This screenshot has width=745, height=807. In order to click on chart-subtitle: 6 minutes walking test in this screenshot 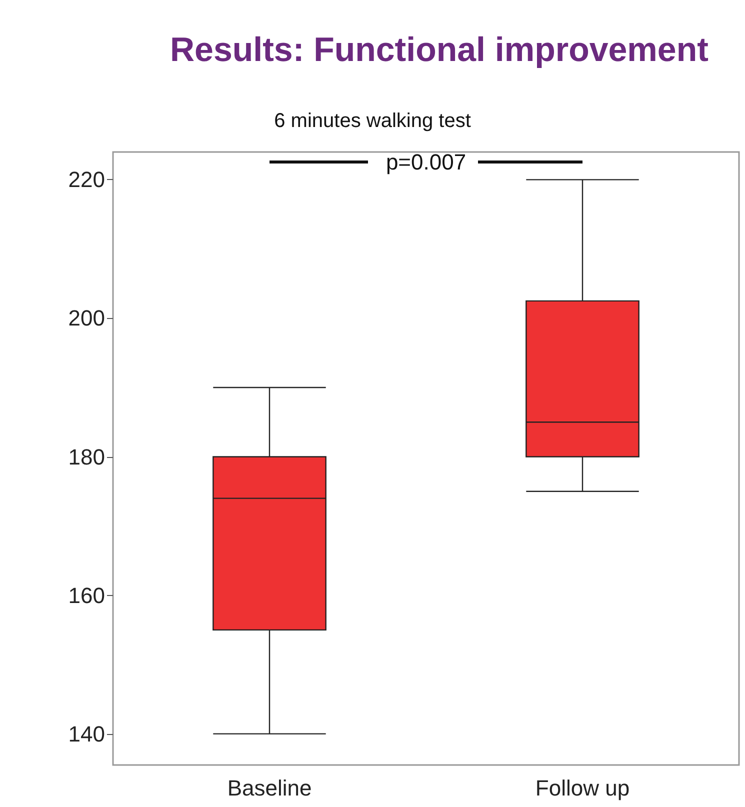, I will do `click(373, 121)`.